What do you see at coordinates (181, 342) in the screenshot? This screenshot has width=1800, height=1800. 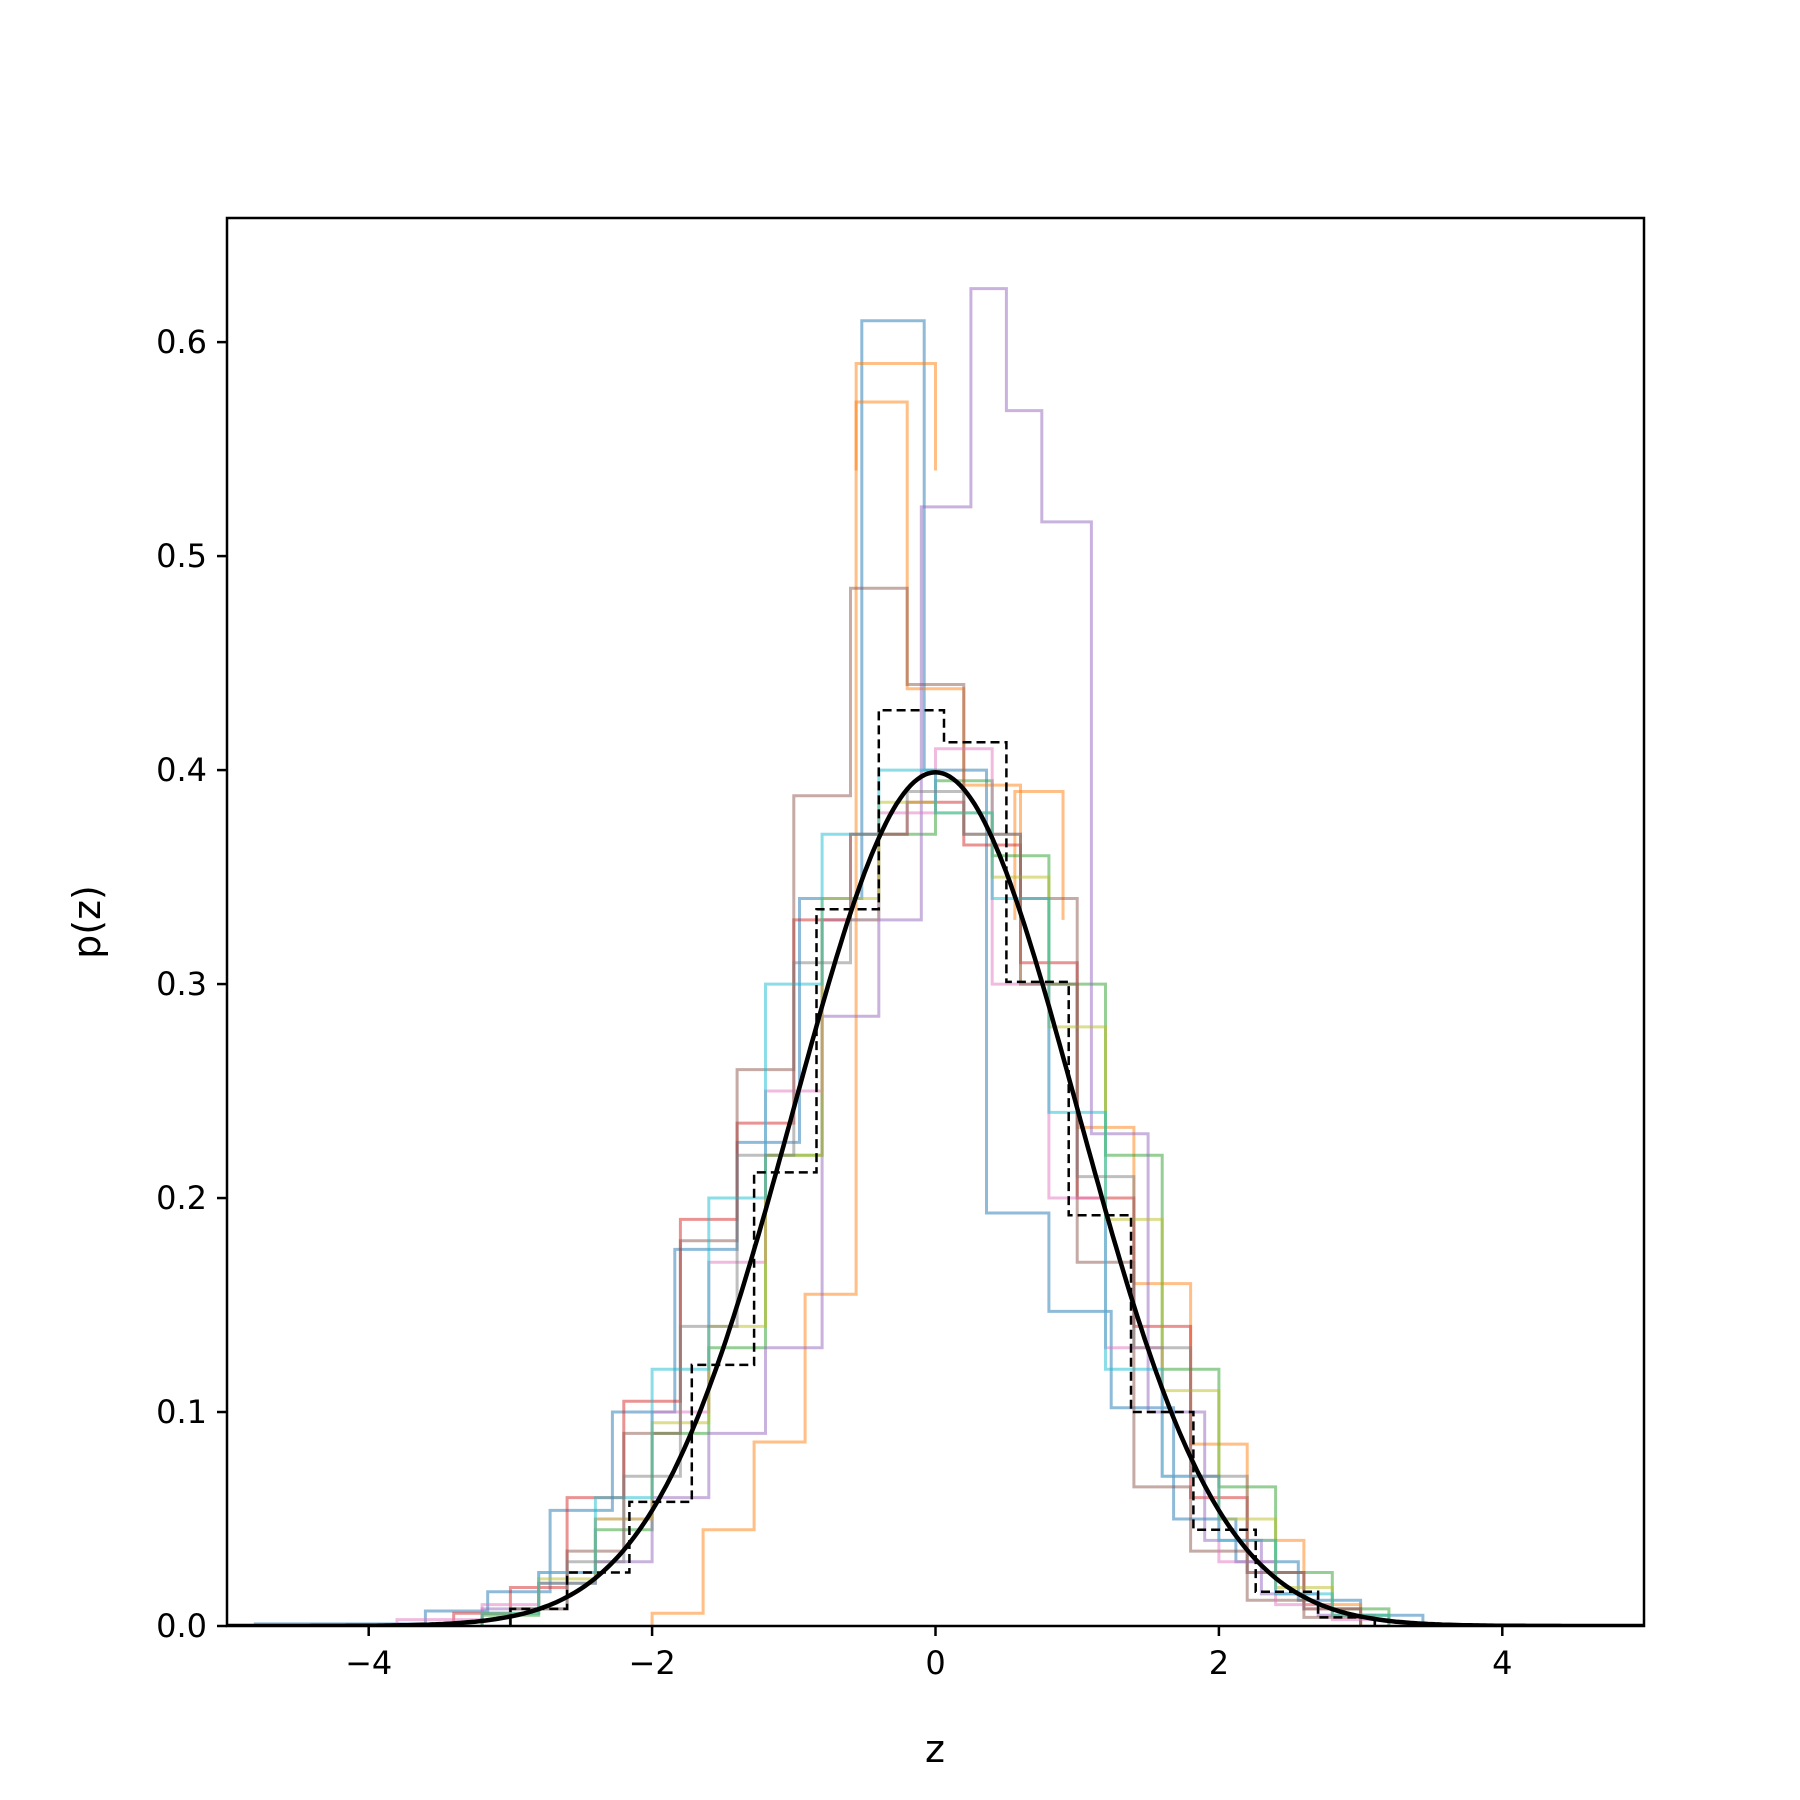 I see `y-tick-label: 0.6` at bounding box center [181, 342].